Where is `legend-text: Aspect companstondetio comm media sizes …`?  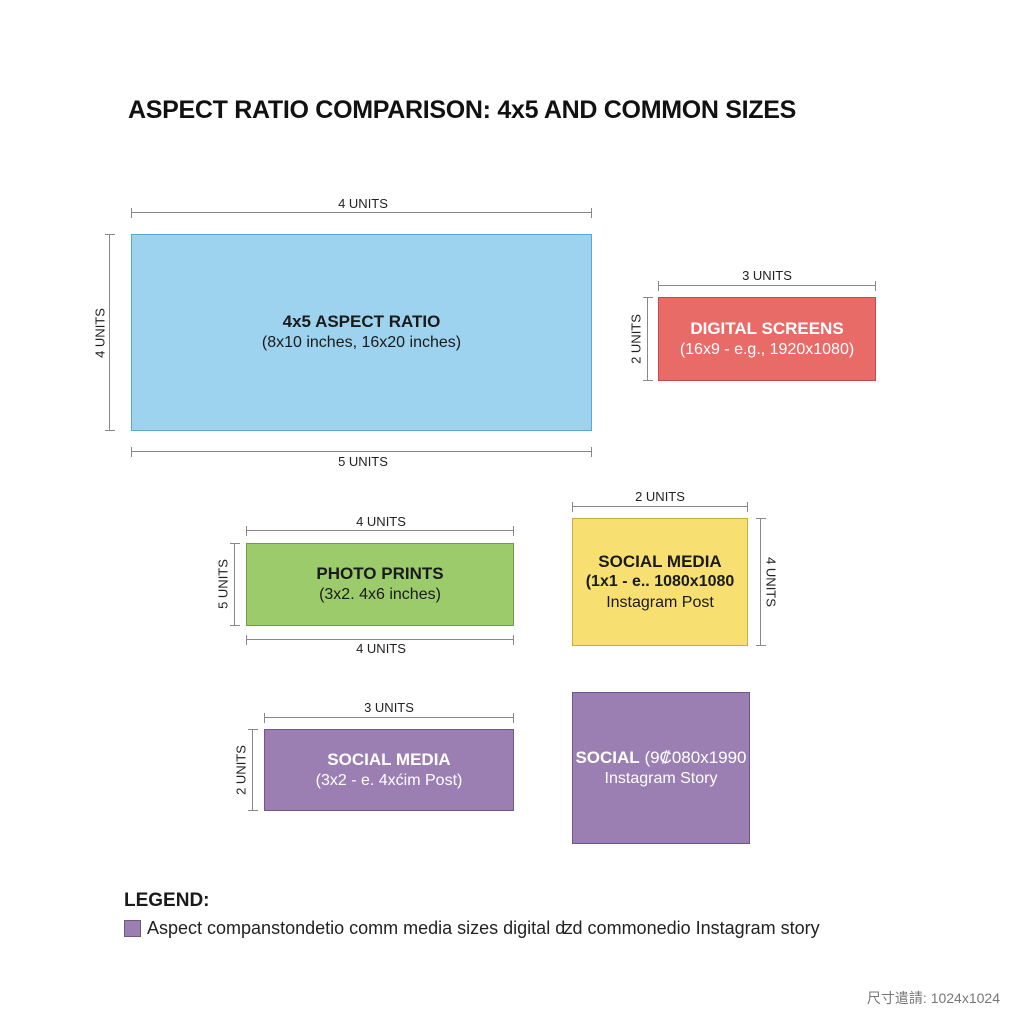 legend-text: Aspect companstondetio comm media sizes … is located at coordinates (483, 928).